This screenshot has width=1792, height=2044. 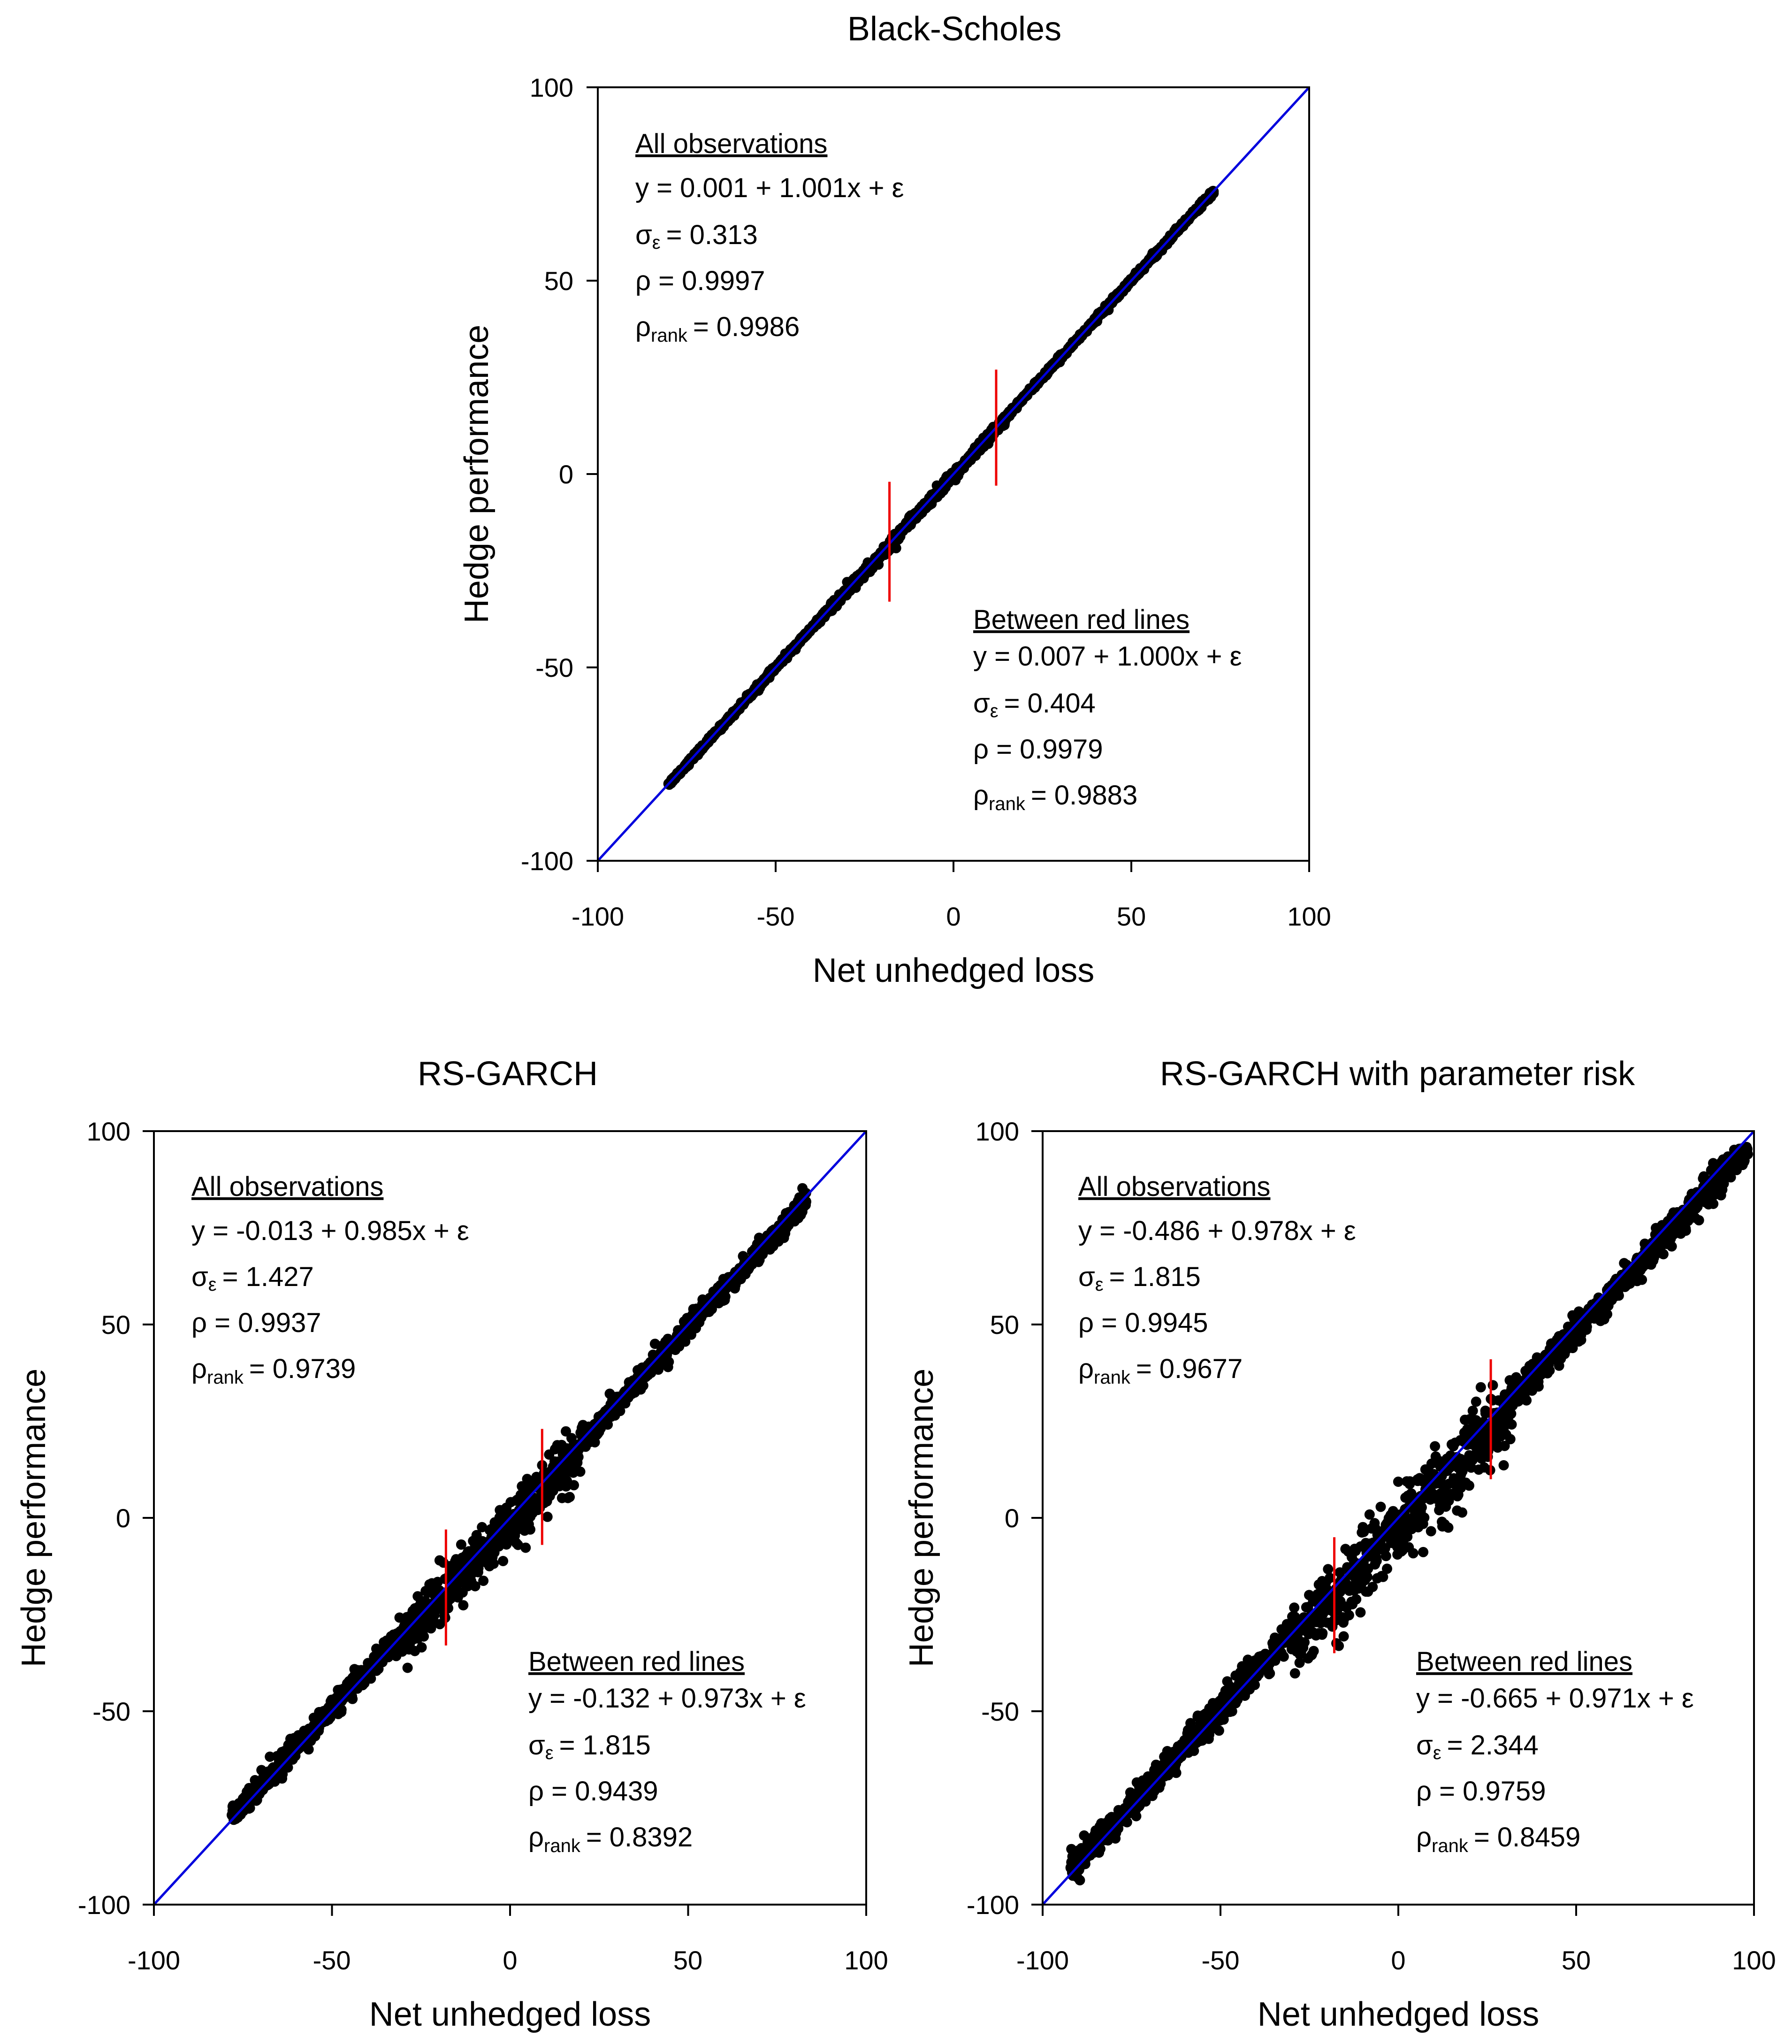 What do you see at coordinates (1143, 1323) in the screenshot?
I see `all-rho: ρ = 0.9945` at bounding box center [1143, 1323].